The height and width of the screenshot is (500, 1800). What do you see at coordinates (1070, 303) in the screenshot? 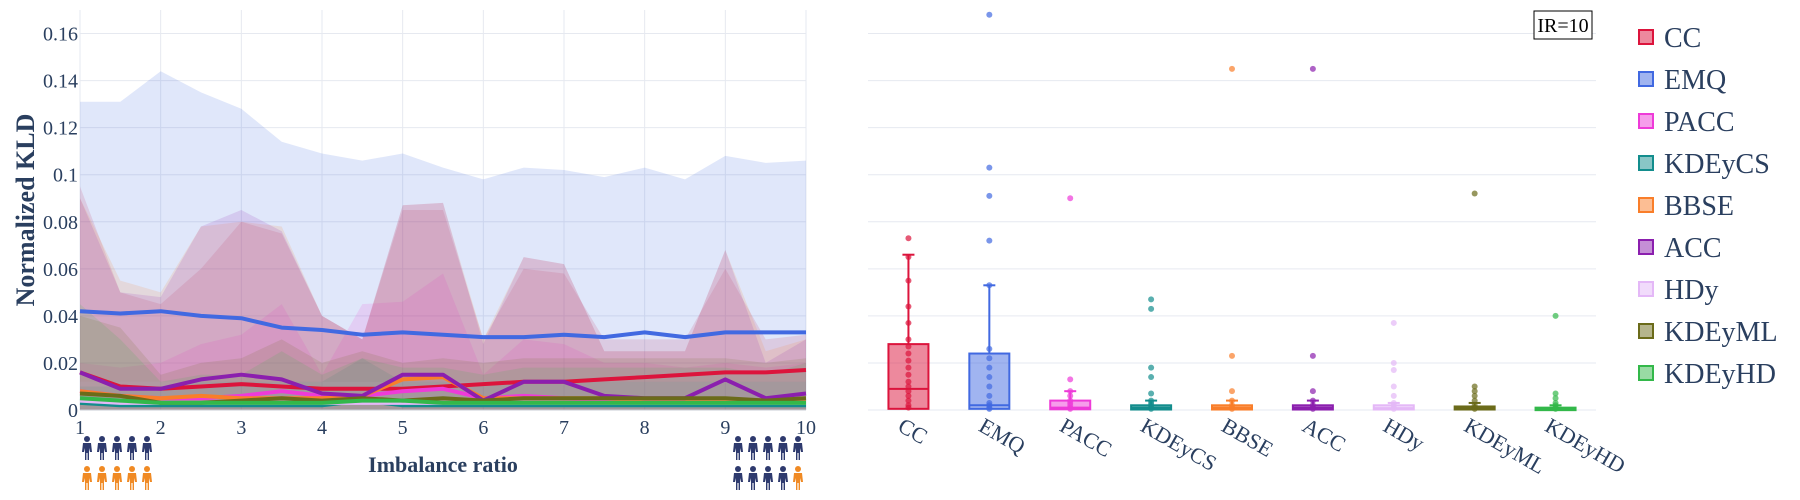
I see `box-pacc` at bounding box center [1070, 303].